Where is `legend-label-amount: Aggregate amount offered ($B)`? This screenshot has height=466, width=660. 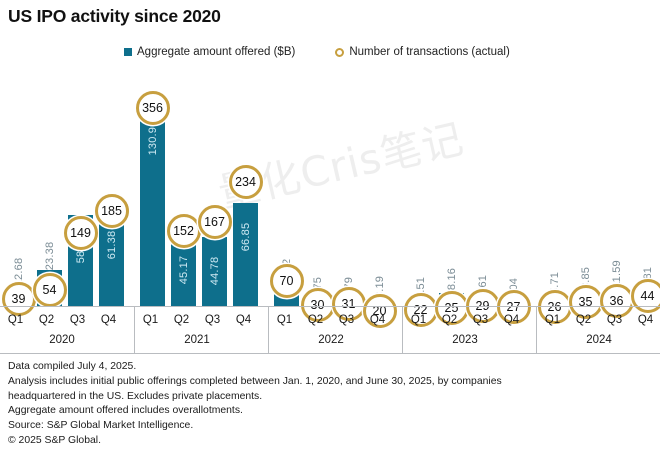 legend-label-amount: Aggregate amount offered ($B) is located at coordinates (216, 52).